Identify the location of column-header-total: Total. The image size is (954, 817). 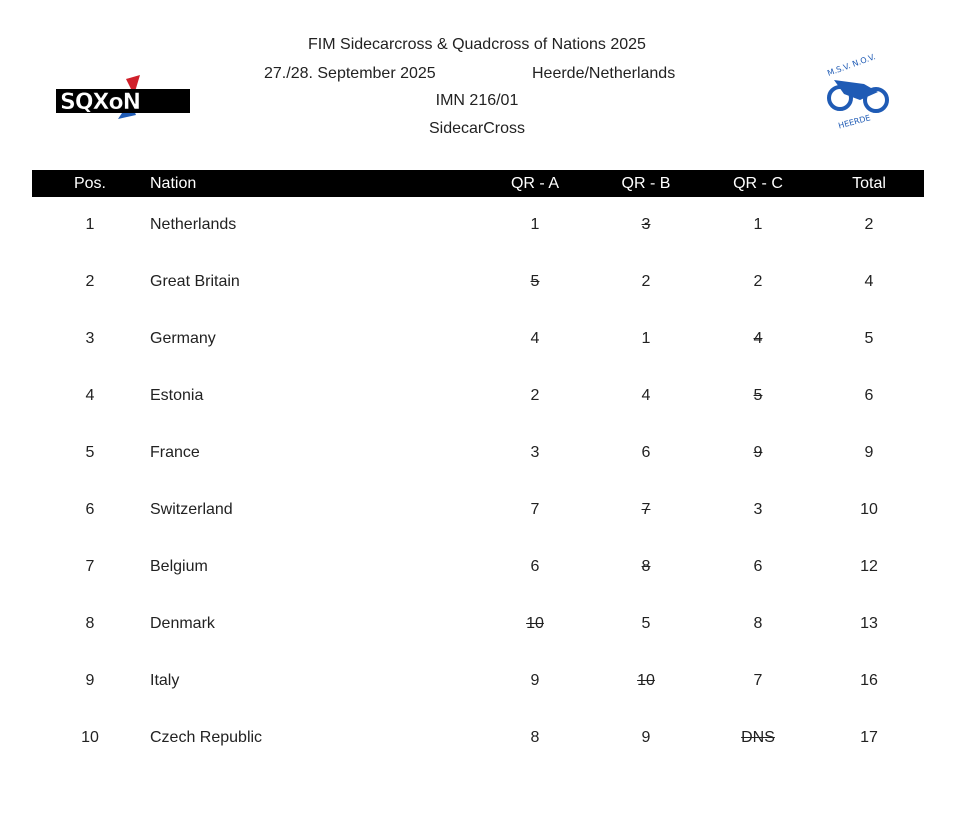
(869, 183).